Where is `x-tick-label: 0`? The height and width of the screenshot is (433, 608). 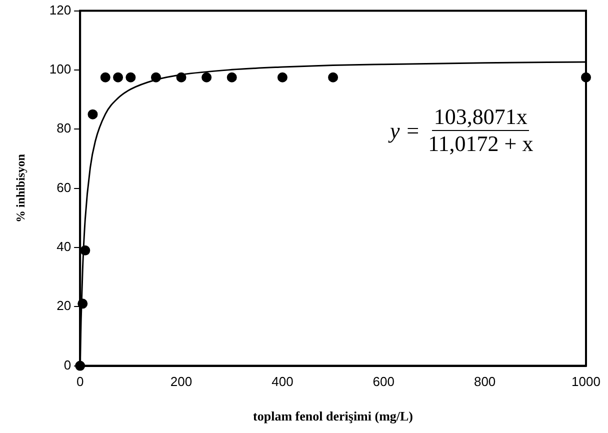
x-tick-label: 0 is located at coordinates (80, 382).